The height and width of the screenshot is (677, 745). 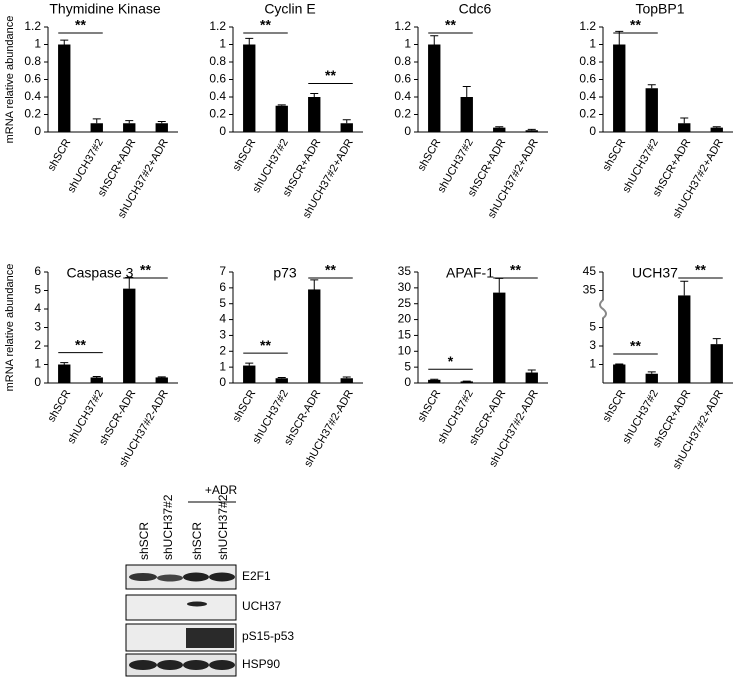 What do you see at coordinates (100, 273) in the screenshot?
I see `chart-title: Caspase 3` at bounding box center [100, 273].